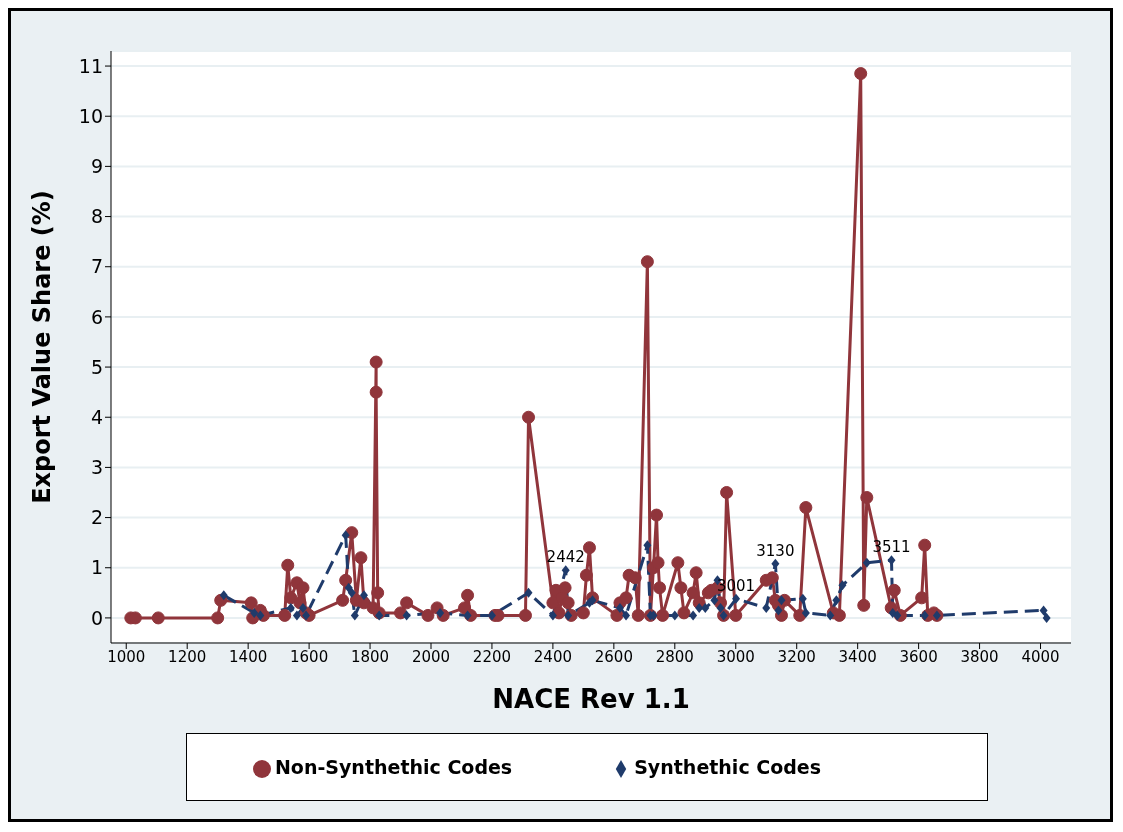 The height and width of the screenshot is (832, 1123). I want to click on x-tick-label: 2000, so click(431, 656).